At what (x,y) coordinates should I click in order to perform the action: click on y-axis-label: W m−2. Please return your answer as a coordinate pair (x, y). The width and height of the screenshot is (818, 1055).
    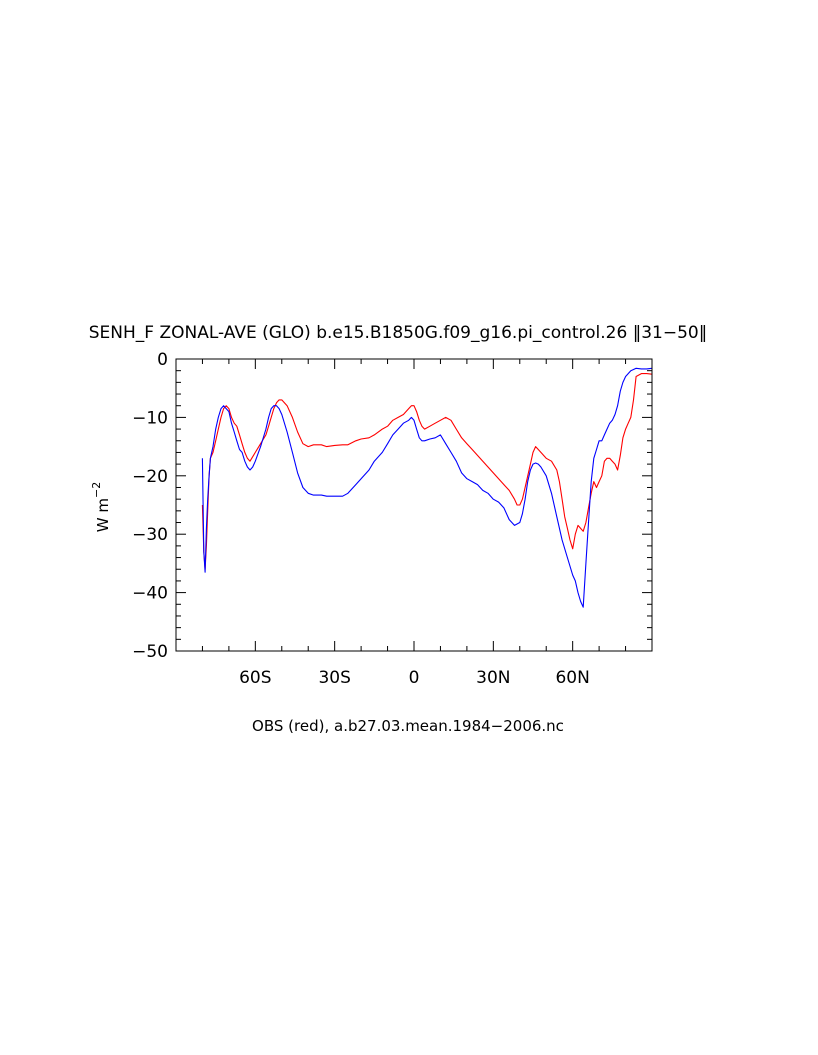
    Looking at the image, I should click on (101, 507).